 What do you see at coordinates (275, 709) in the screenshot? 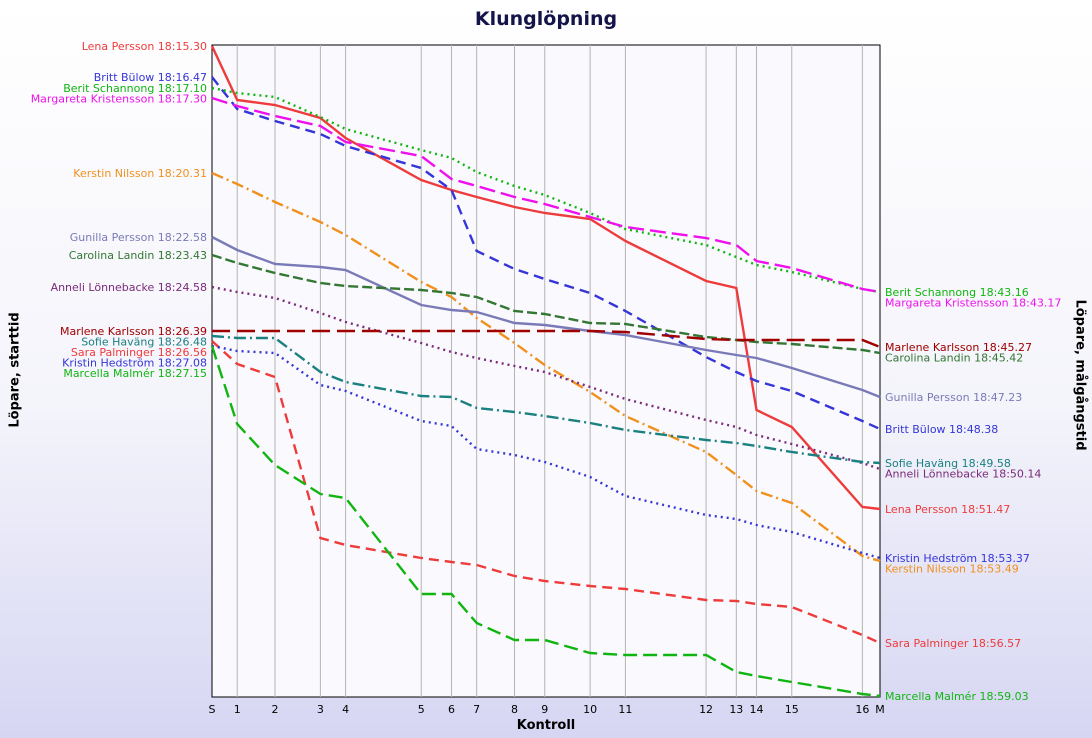
I see `x-tick-label: 2` at bounding box center [275, 709].